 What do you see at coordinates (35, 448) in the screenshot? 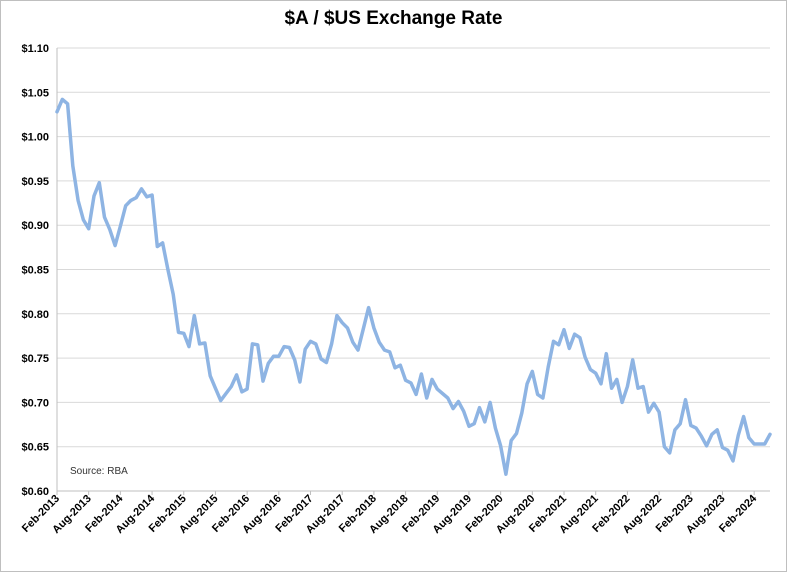
I see `y-tick-label: $0.65` at bounding box center [35, 448].